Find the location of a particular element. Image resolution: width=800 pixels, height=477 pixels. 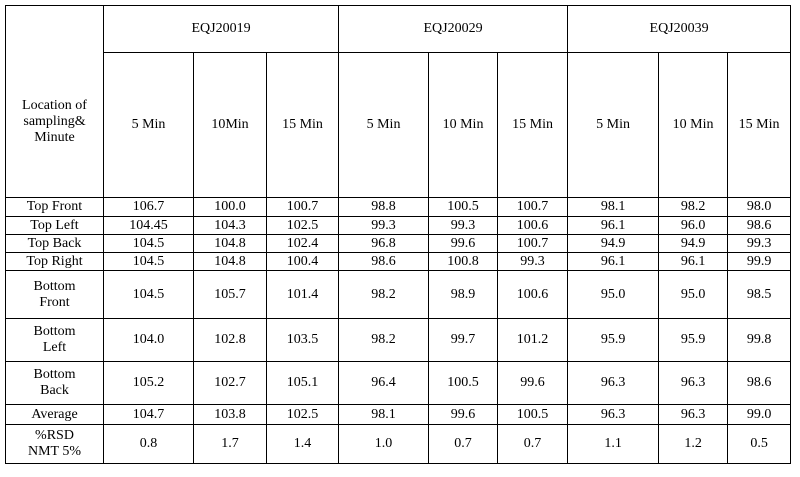

row-label: %RSD NMT 5% is located at coordinates (54, 444).